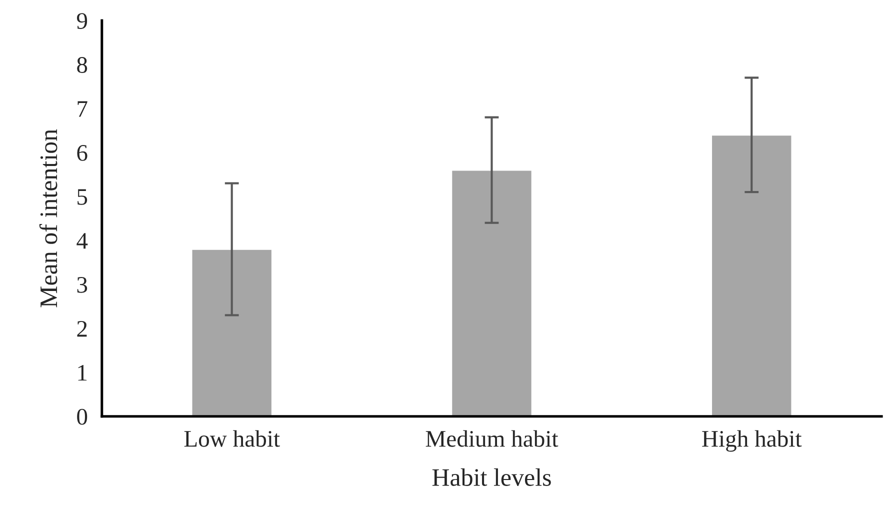  What do you see at coordinates (83, 197) in the screenshot?
I see `y-tick-label: 5` at bounding box center [83, 197].